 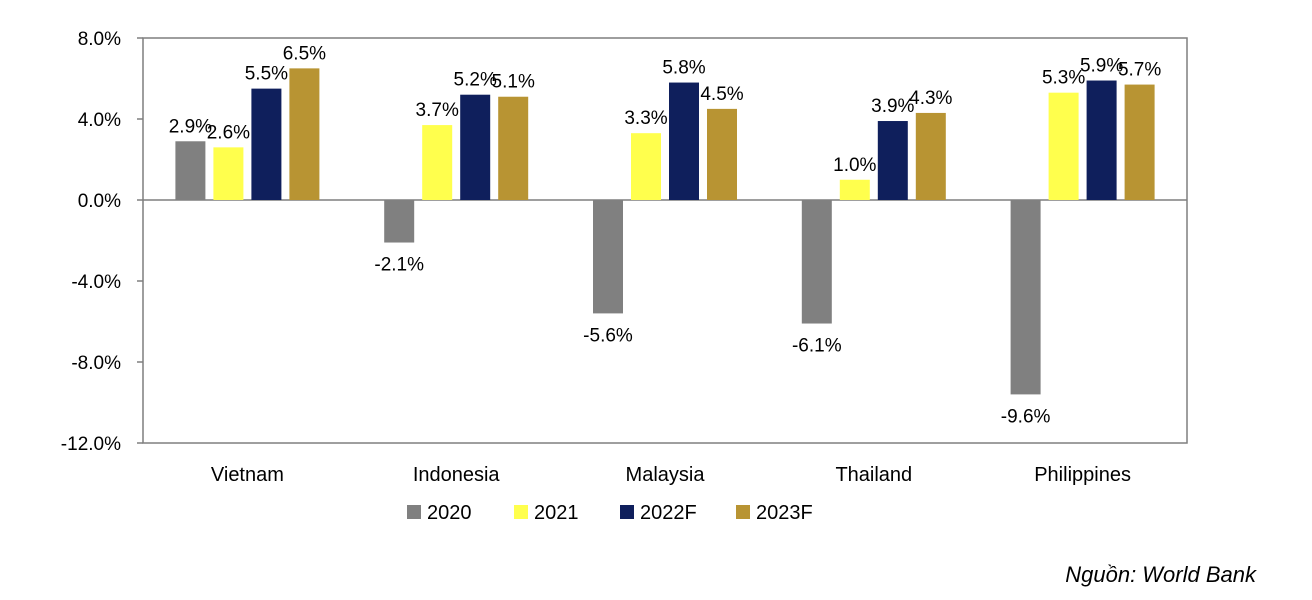 I want to click on data-label: 2.9%, so click(x=190, y=126).